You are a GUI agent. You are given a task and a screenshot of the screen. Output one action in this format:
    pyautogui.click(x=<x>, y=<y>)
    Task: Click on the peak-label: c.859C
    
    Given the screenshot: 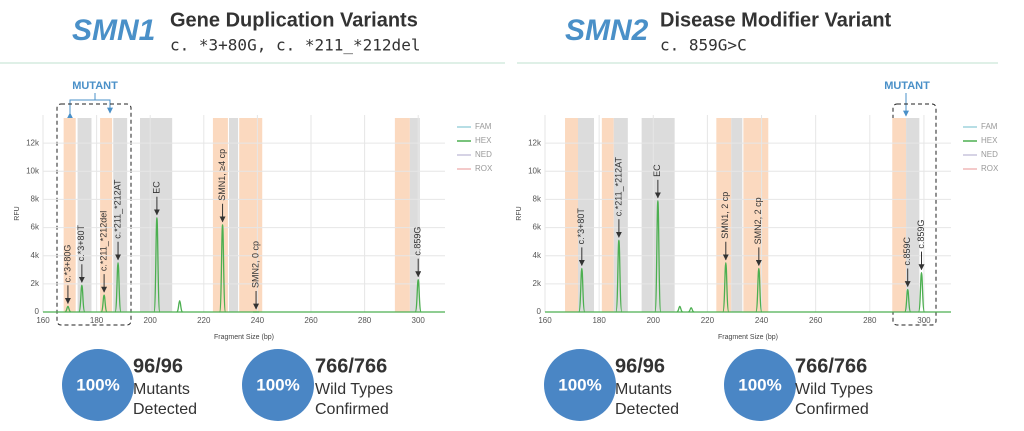 What is the action you would take?
    pyautogui.click(x=907, y=250)
    